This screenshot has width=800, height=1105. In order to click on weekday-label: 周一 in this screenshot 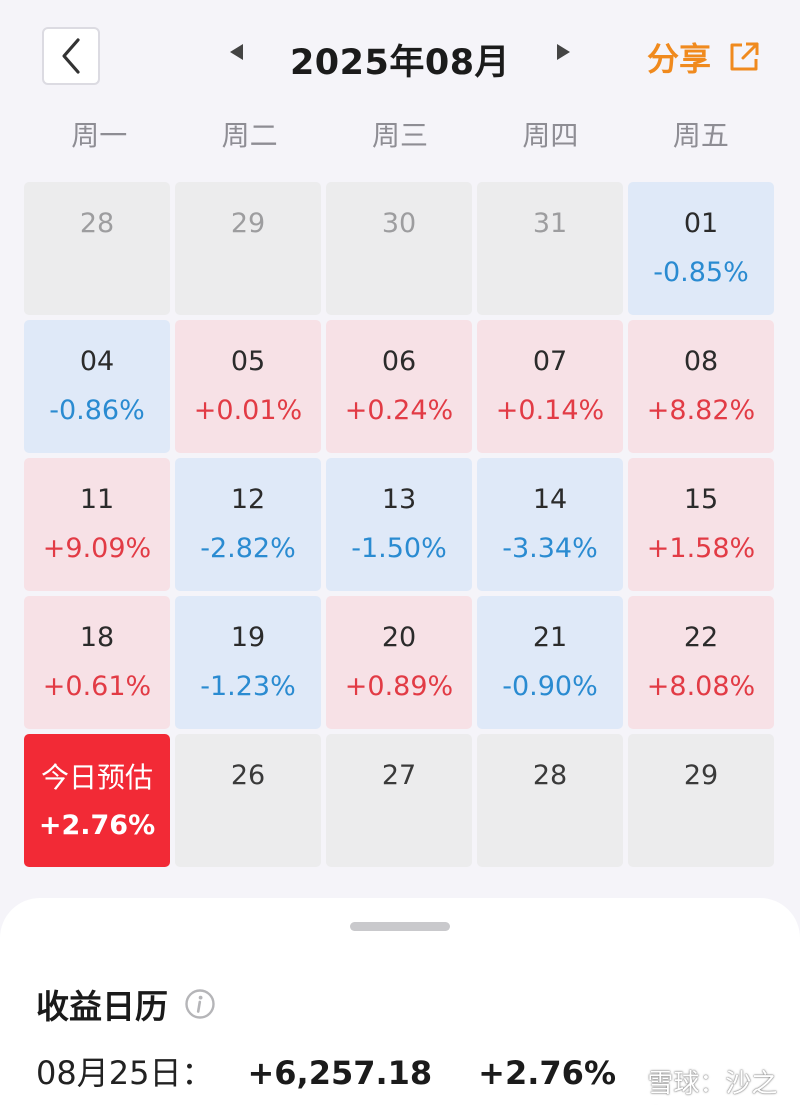, I will do `click(99, 135)`.